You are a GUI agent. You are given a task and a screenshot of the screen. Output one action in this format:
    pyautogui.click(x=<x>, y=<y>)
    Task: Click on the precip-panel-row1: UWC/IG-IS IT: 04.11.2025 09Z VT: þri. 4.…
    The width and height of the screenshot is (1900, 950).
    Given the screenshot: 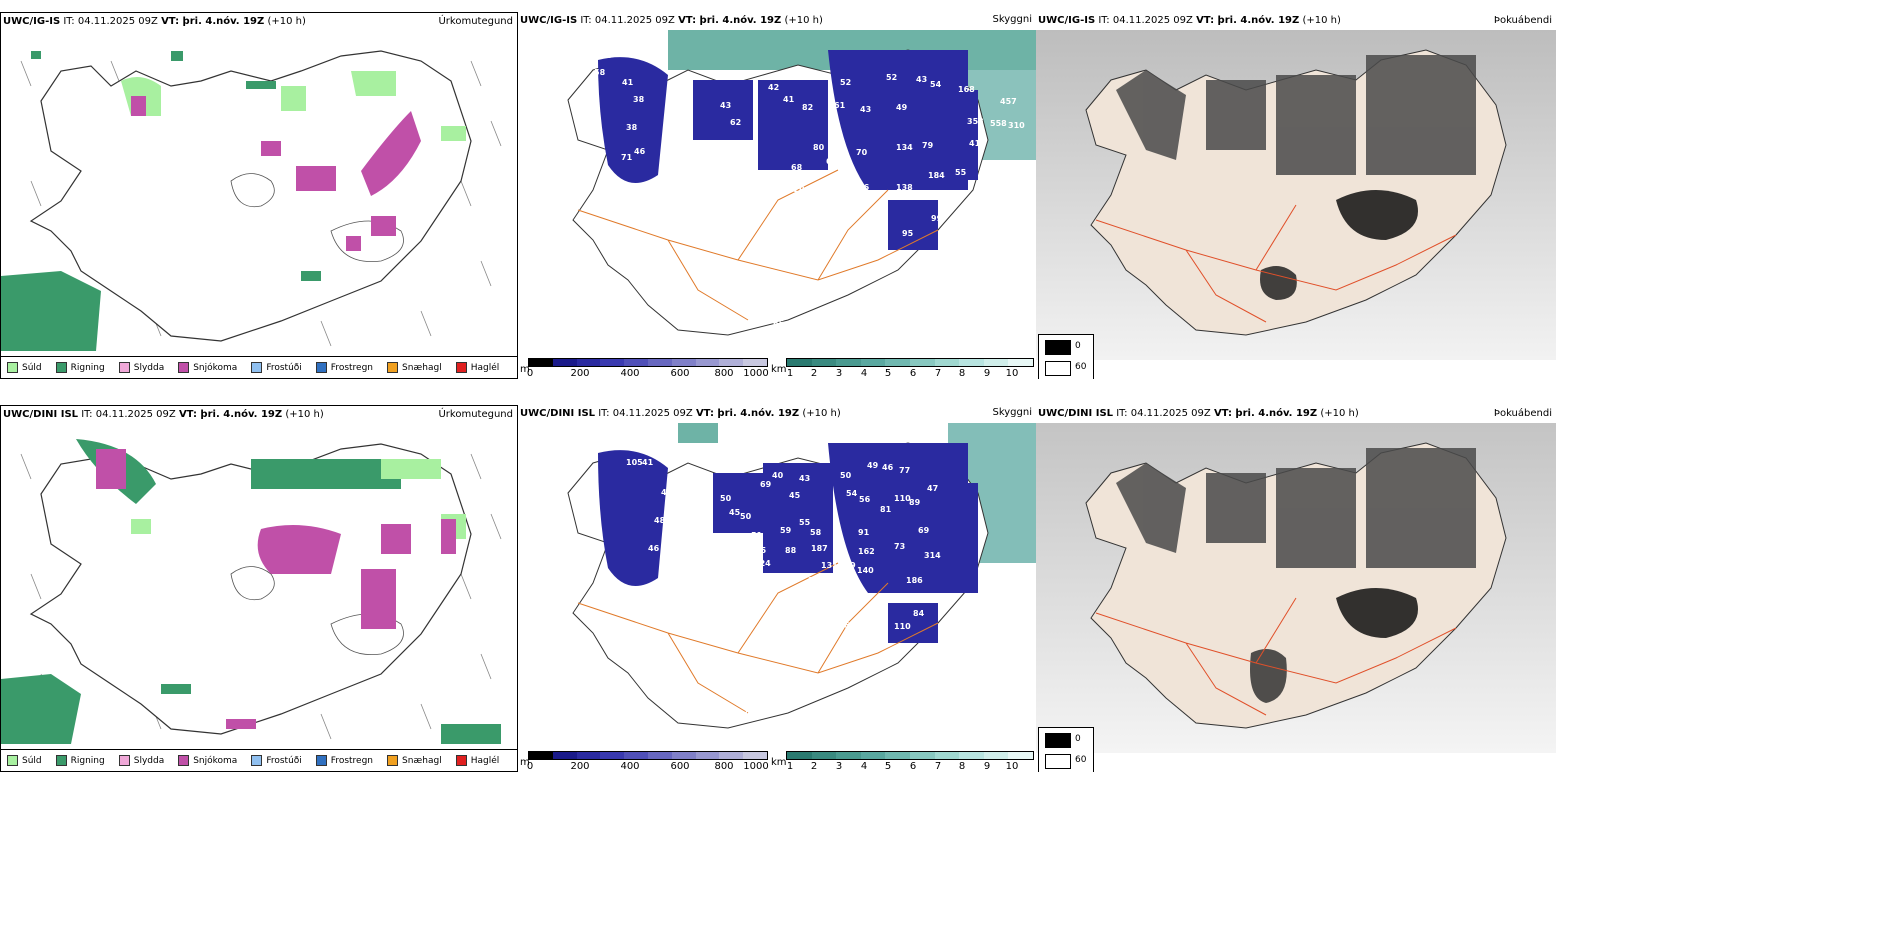 What is the action you would take?
    pyautogui.click(x=259, y=195)
    